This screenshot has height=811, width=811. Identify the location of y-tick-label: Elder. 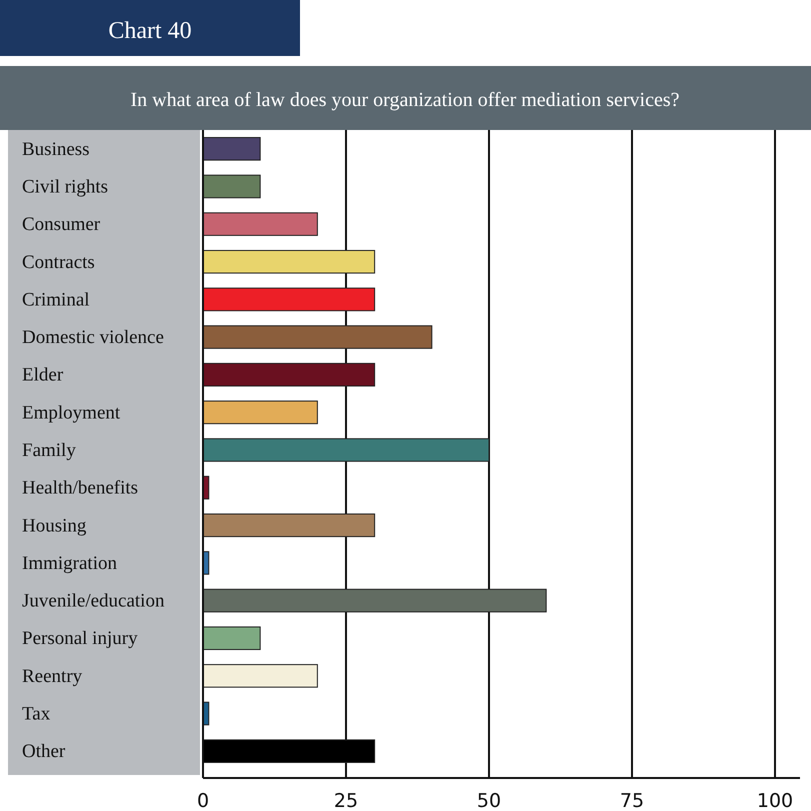
(43, 375).